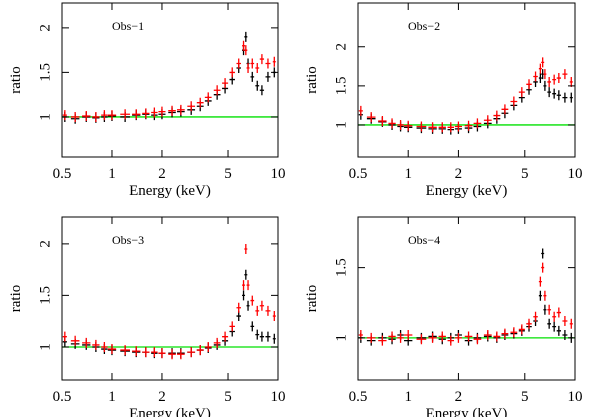 The height and width of the screenshot is (417, 591). What do you see at coordinates (424, 26) in the screenshot?
I see `annotation: Obs−2` at bounding box center [424, 26].